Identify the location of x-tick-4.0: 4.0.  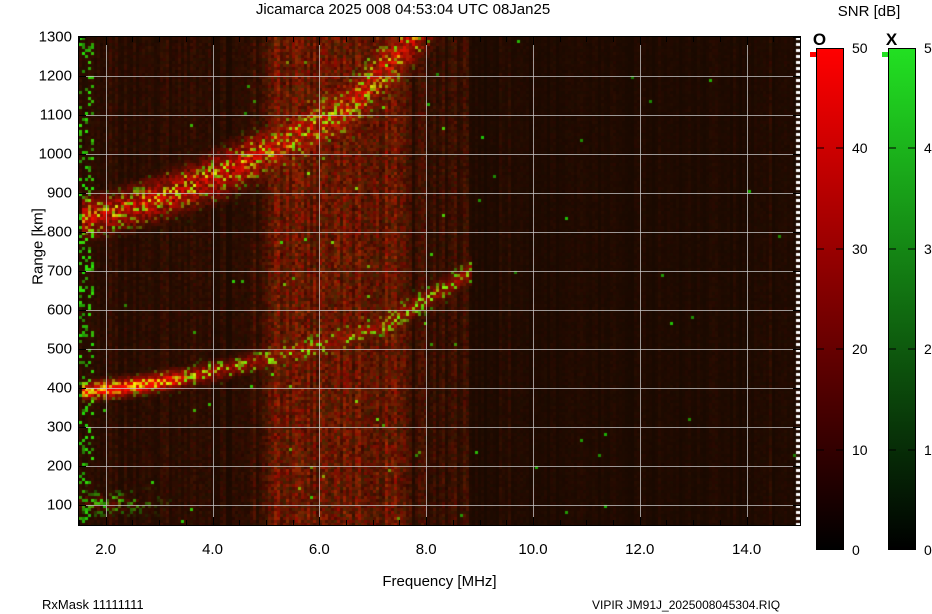
(212, 549).